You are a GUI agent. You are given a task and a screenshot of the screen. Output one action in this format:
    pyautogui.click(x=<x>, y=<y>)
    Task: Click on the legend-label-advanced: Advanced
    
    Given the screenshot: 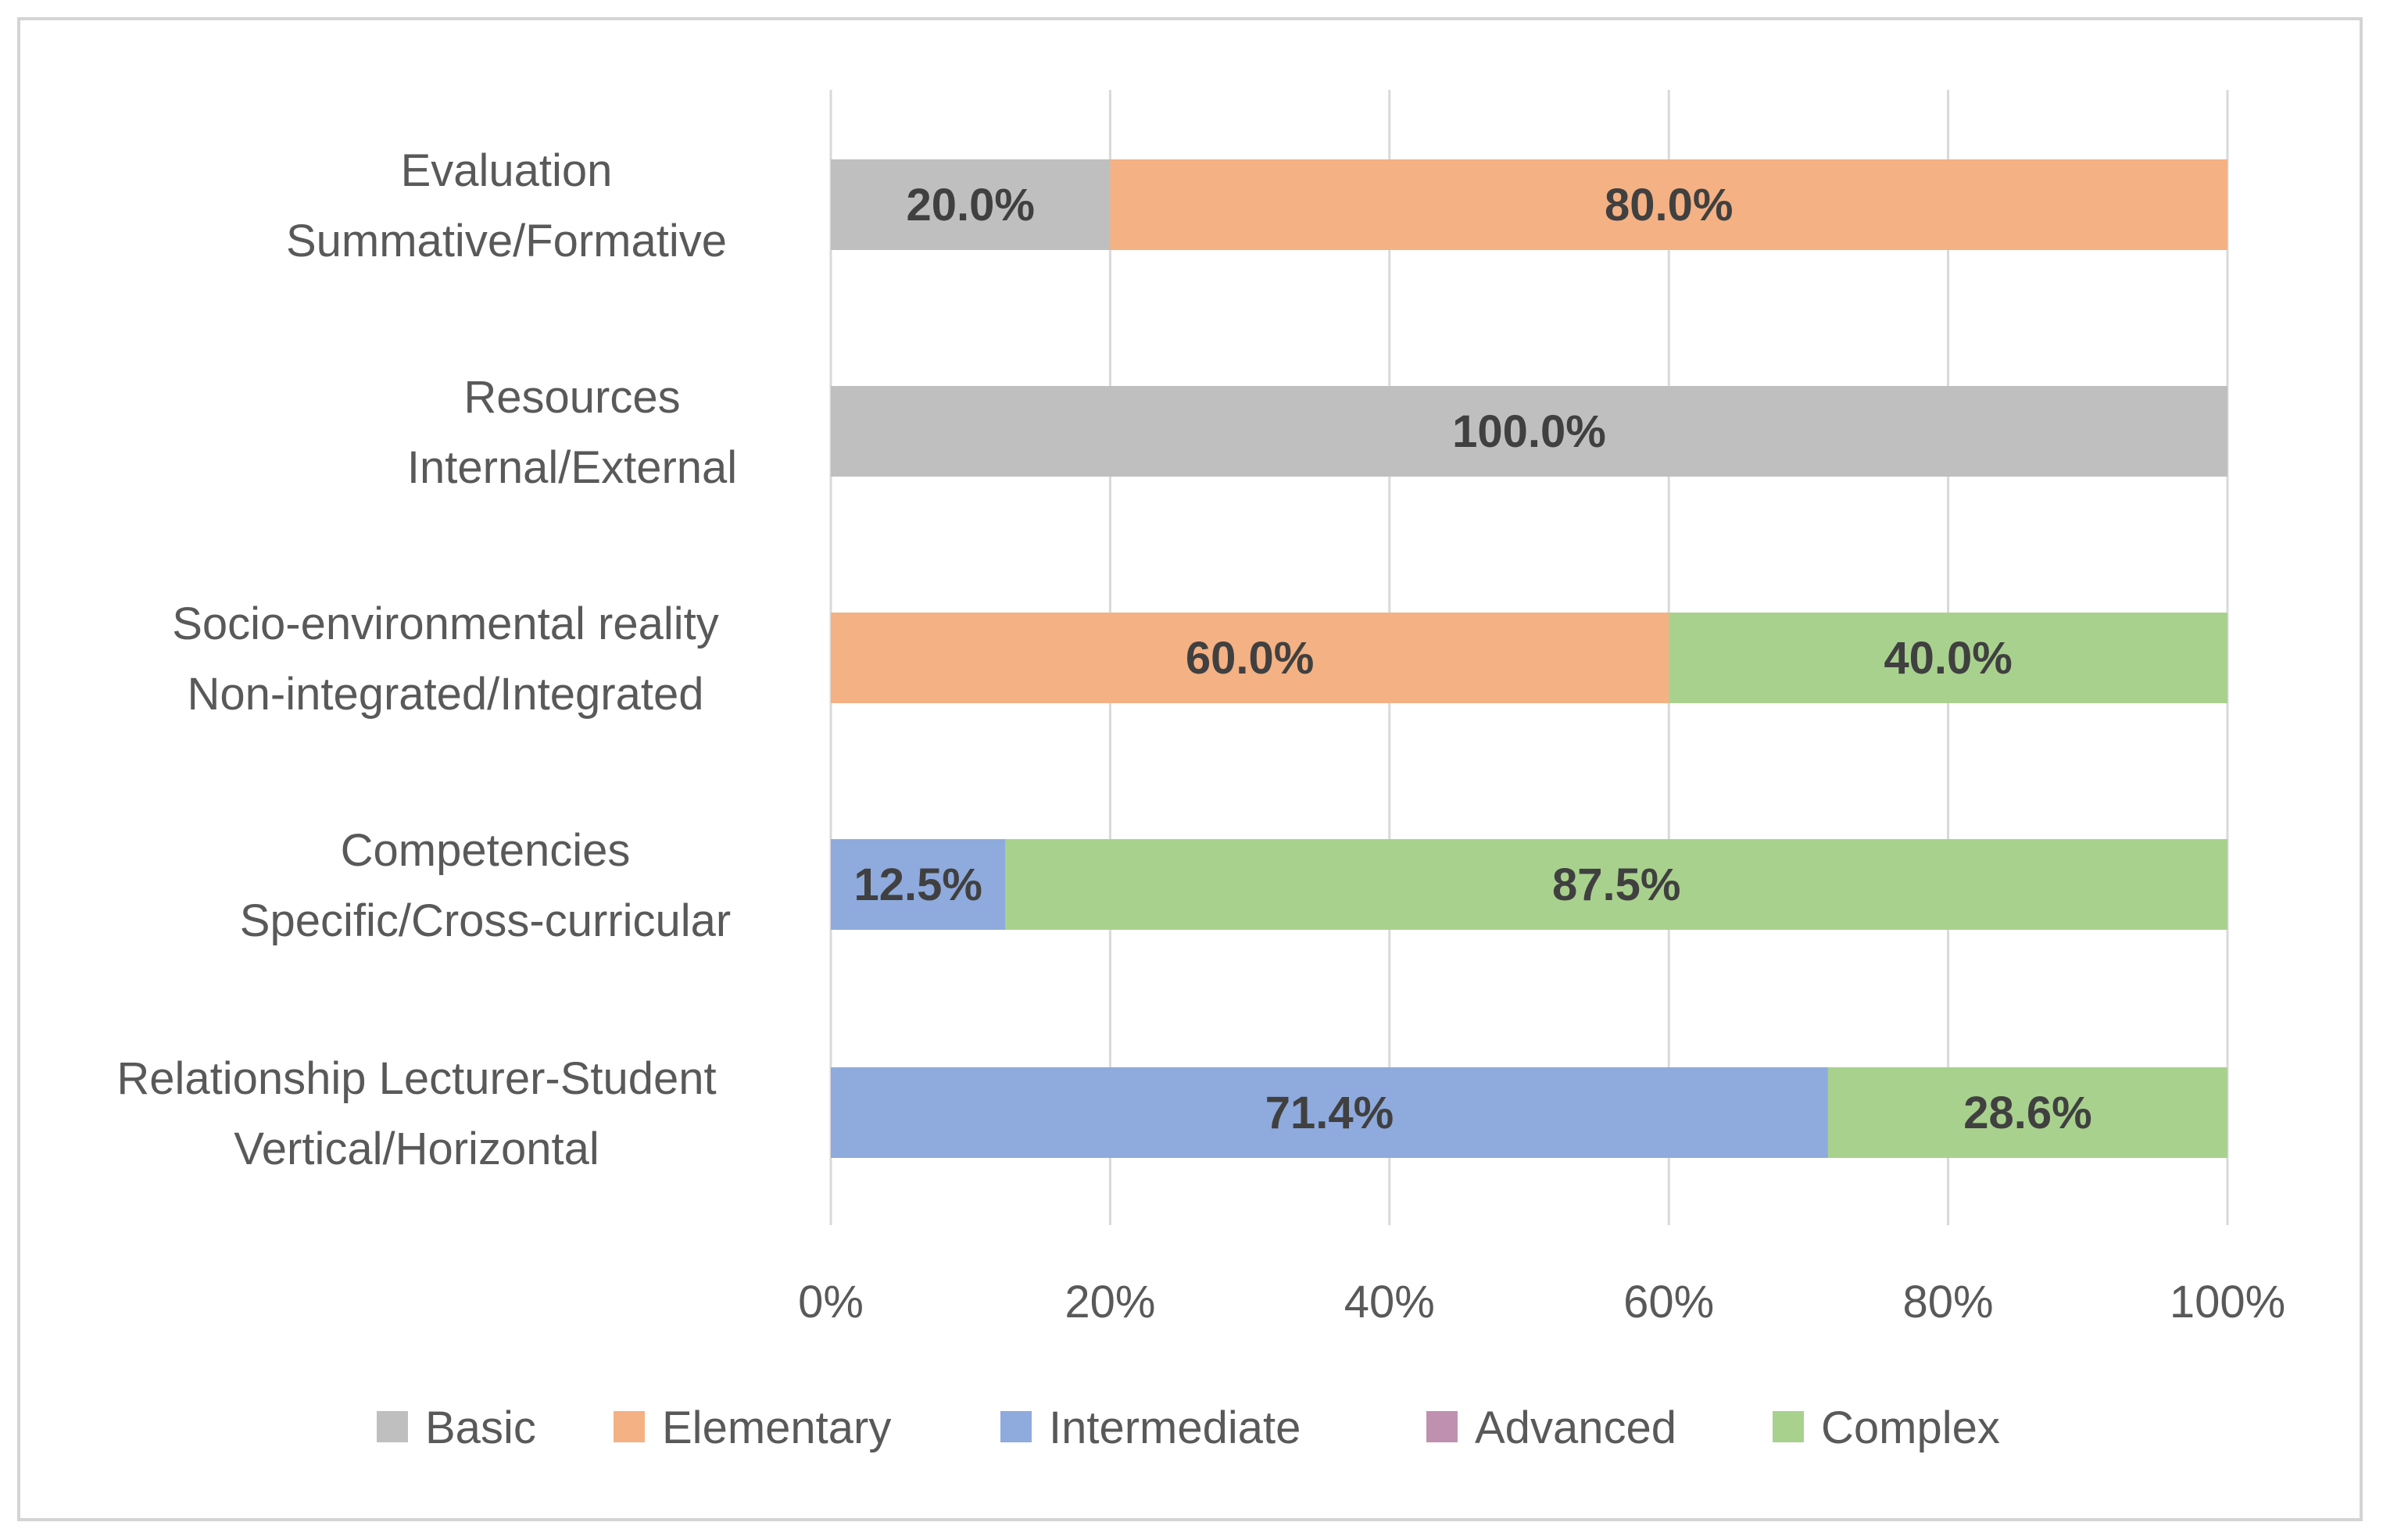 What is the action you would take?
    pyautogui.click(x=1575, y=1427)
    